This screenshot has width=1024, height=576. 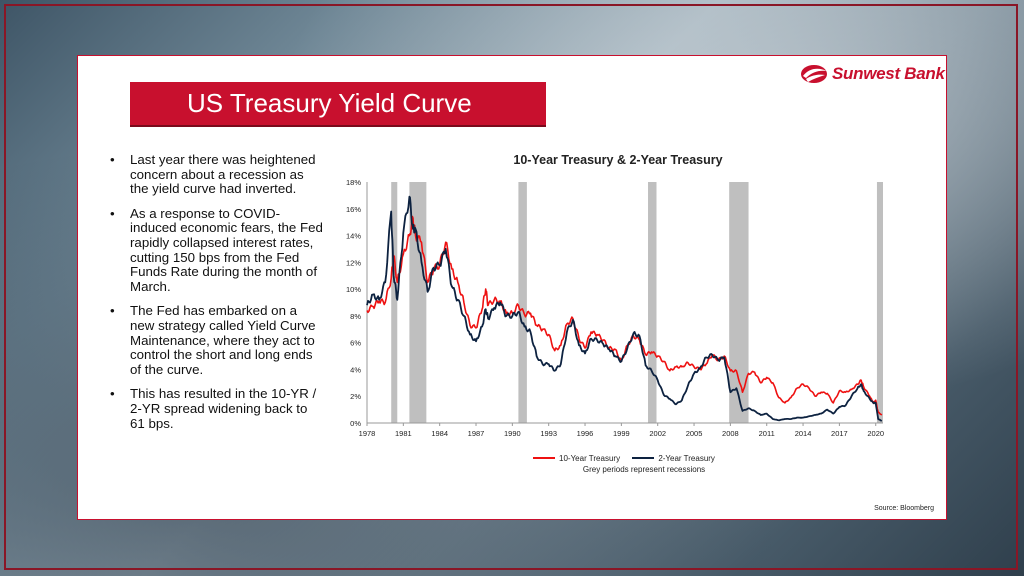 What do you see at coordinates (839, 433) in the screenshot?
I see `x-tick-label: 2017` at bounding box center [839, 433].